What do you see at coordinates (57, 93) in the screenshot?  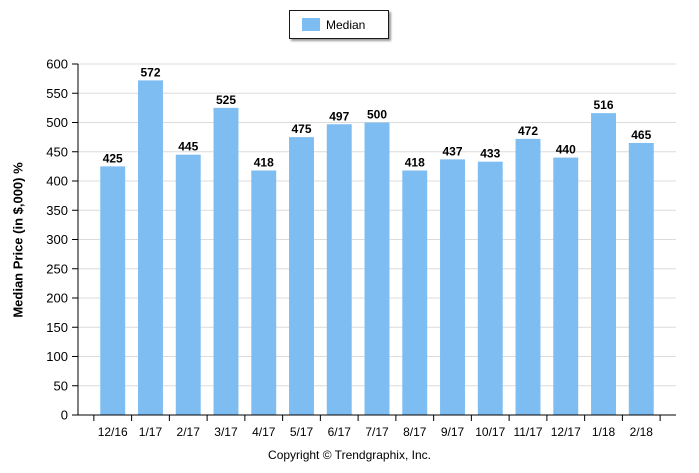 I see `y-tick-label: 550` at bounding box center [57, 93].